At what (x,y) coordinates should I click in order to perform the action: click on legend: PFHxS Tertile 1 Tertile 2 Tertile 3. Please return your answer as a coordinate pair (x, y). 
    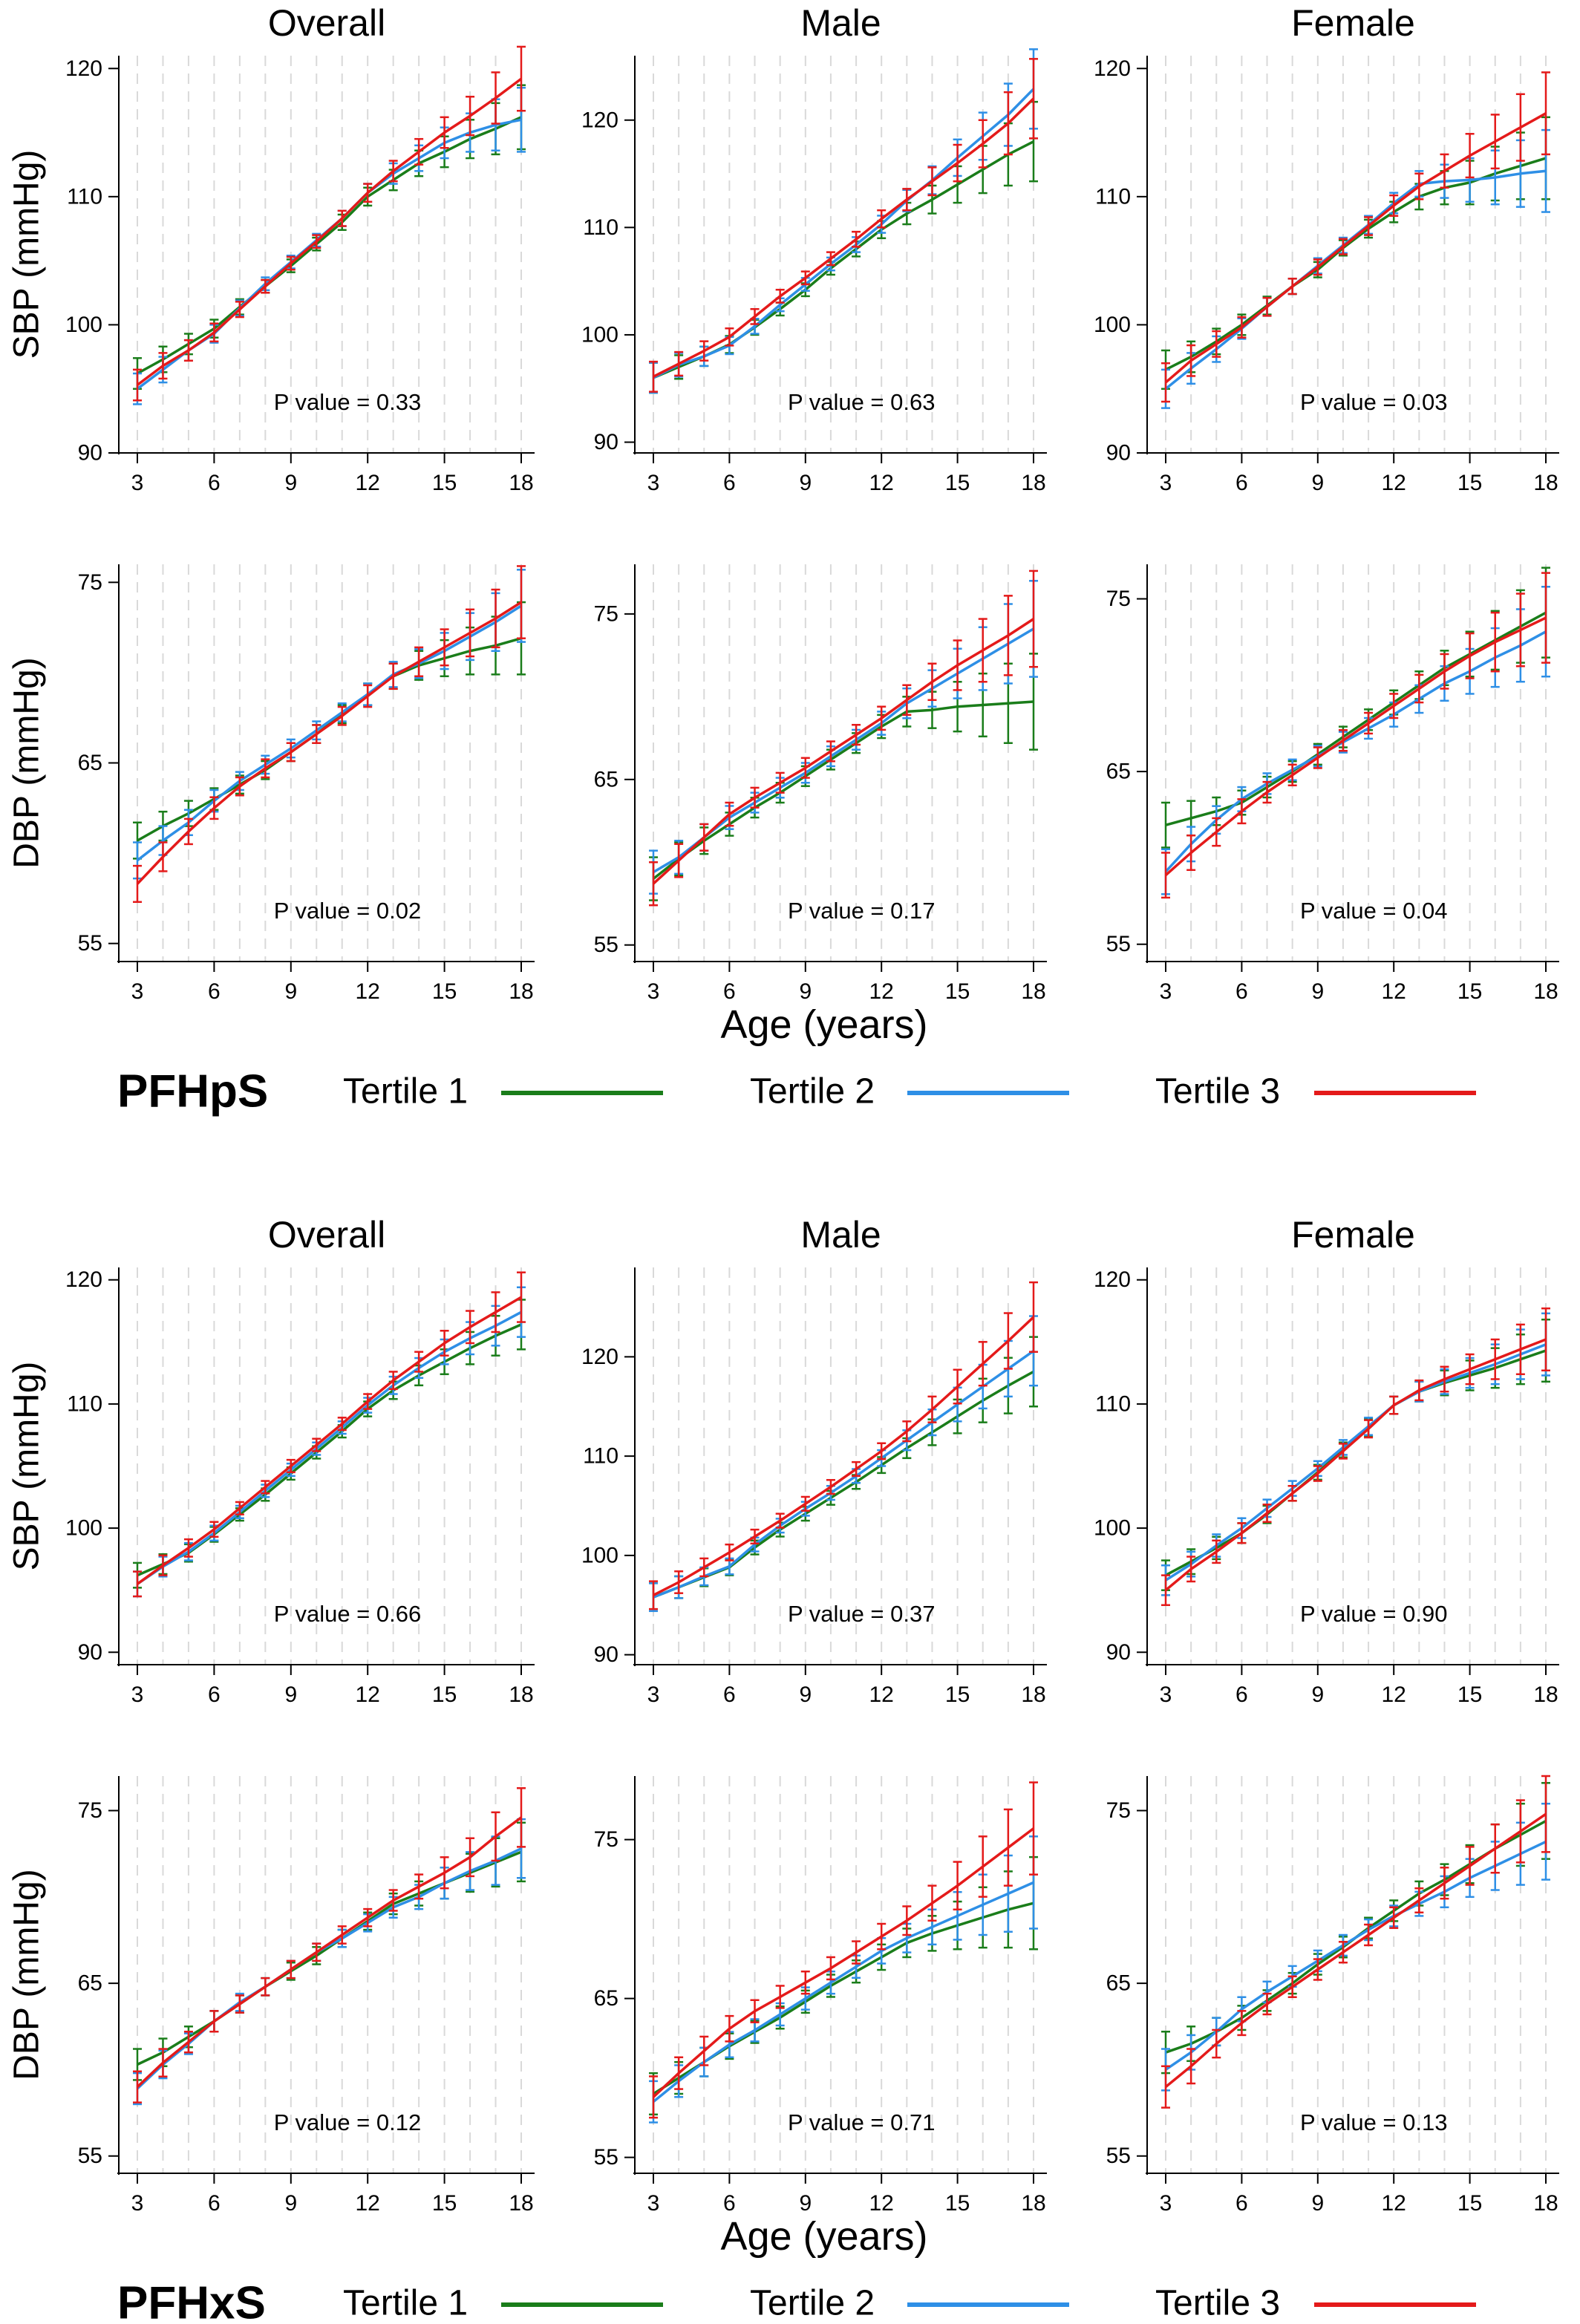
    Looking at the image, I should click on (796, 2301).